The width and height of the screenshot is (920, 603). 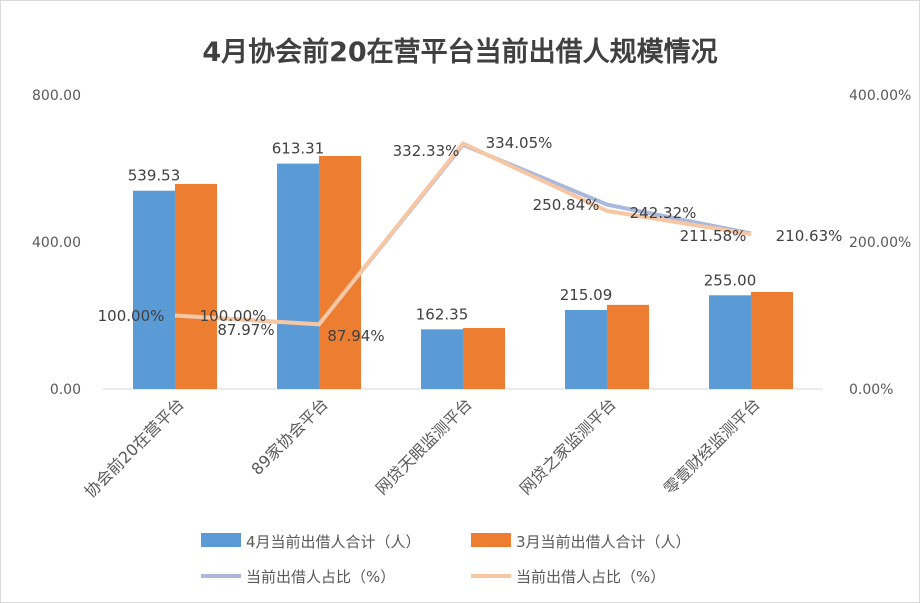 I want to click on y2-tick-label: 0.00%, so click(x=871, y=390).